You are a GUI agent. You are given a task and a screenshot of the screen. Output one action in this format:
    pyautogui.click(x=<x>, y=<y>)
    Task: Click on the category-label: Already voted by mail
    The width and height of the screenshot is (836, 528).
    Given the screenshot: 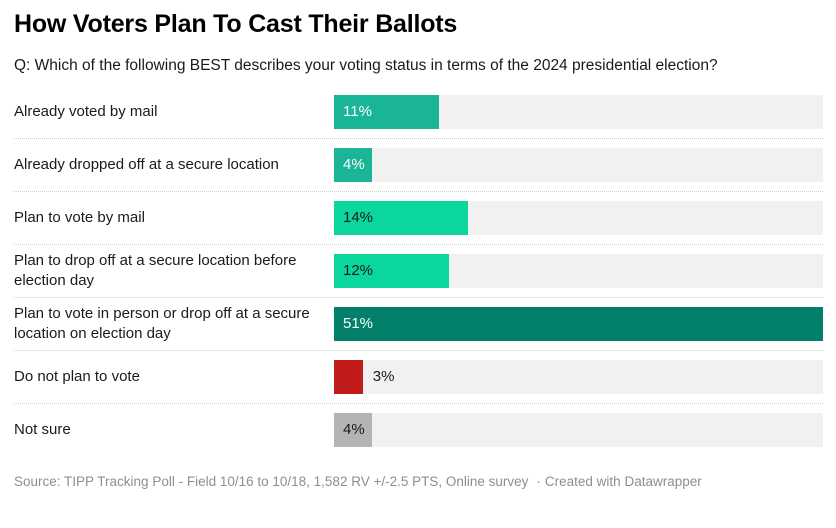 What is the action you would take?
    pyautogui.click(x=86, y=111)
    